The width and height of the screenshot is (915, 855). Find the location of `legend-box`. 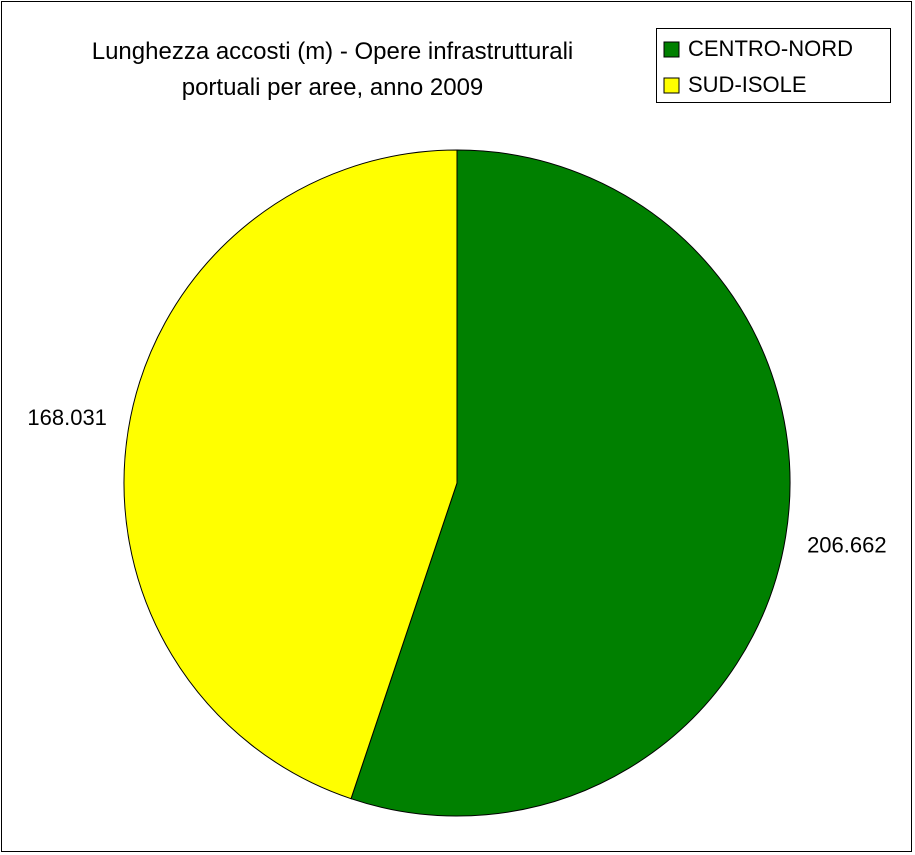

legend-box is located at coordinates (773, 65).